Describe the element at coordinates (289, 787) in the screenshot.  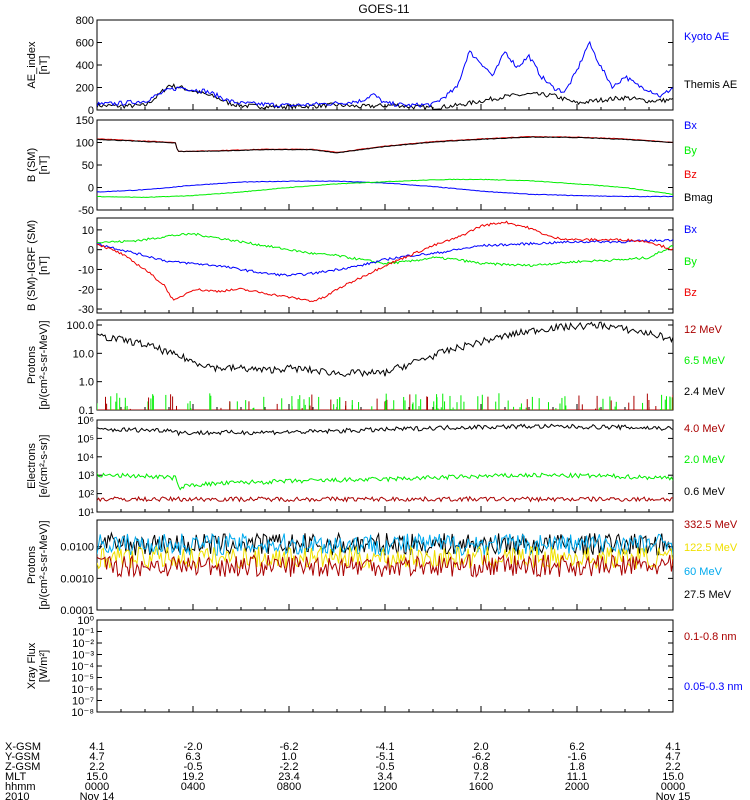
I see `x-row-value: 0800` at that location.